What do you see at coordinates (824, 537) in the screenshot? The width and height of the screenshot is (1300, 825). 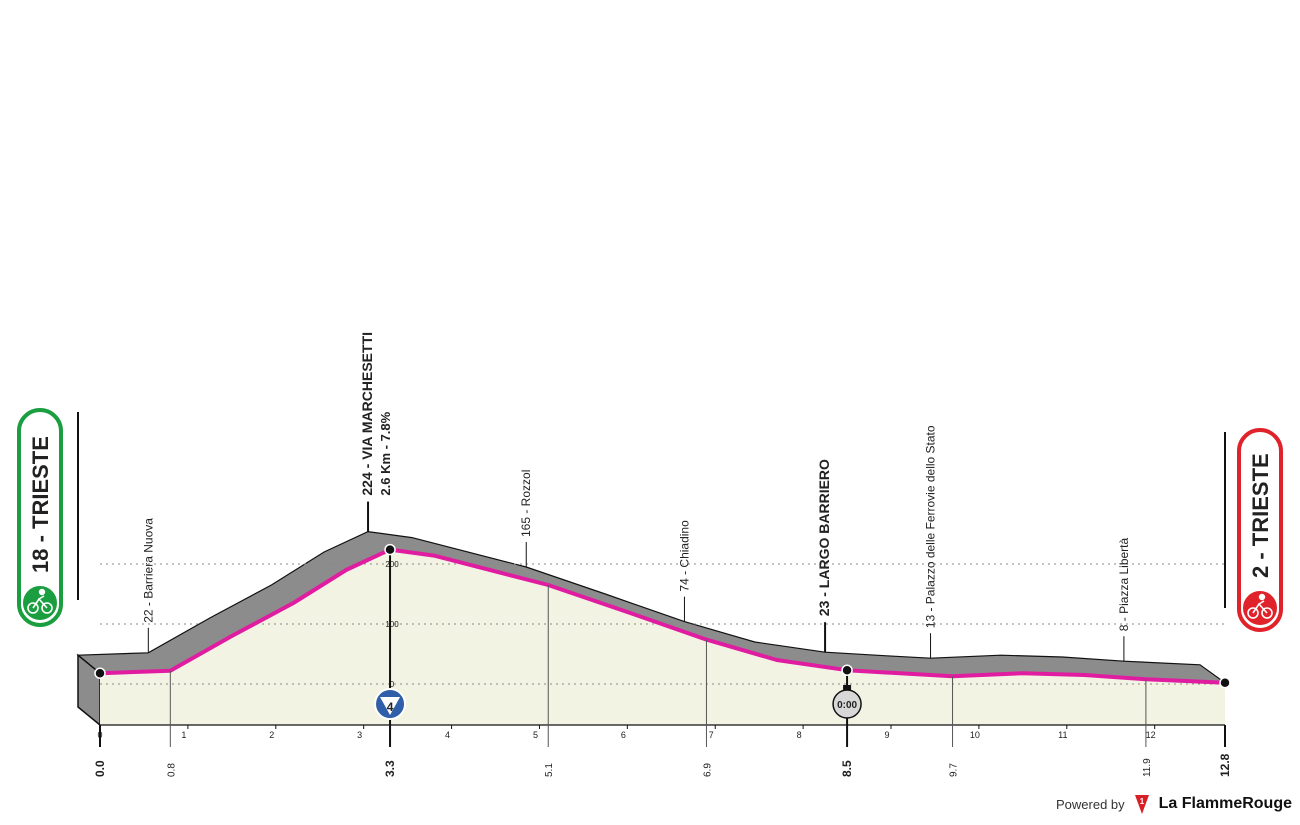 I see `waypoint-label: 23 - LARGO BARRIERO` at bounding box center [824, 537].